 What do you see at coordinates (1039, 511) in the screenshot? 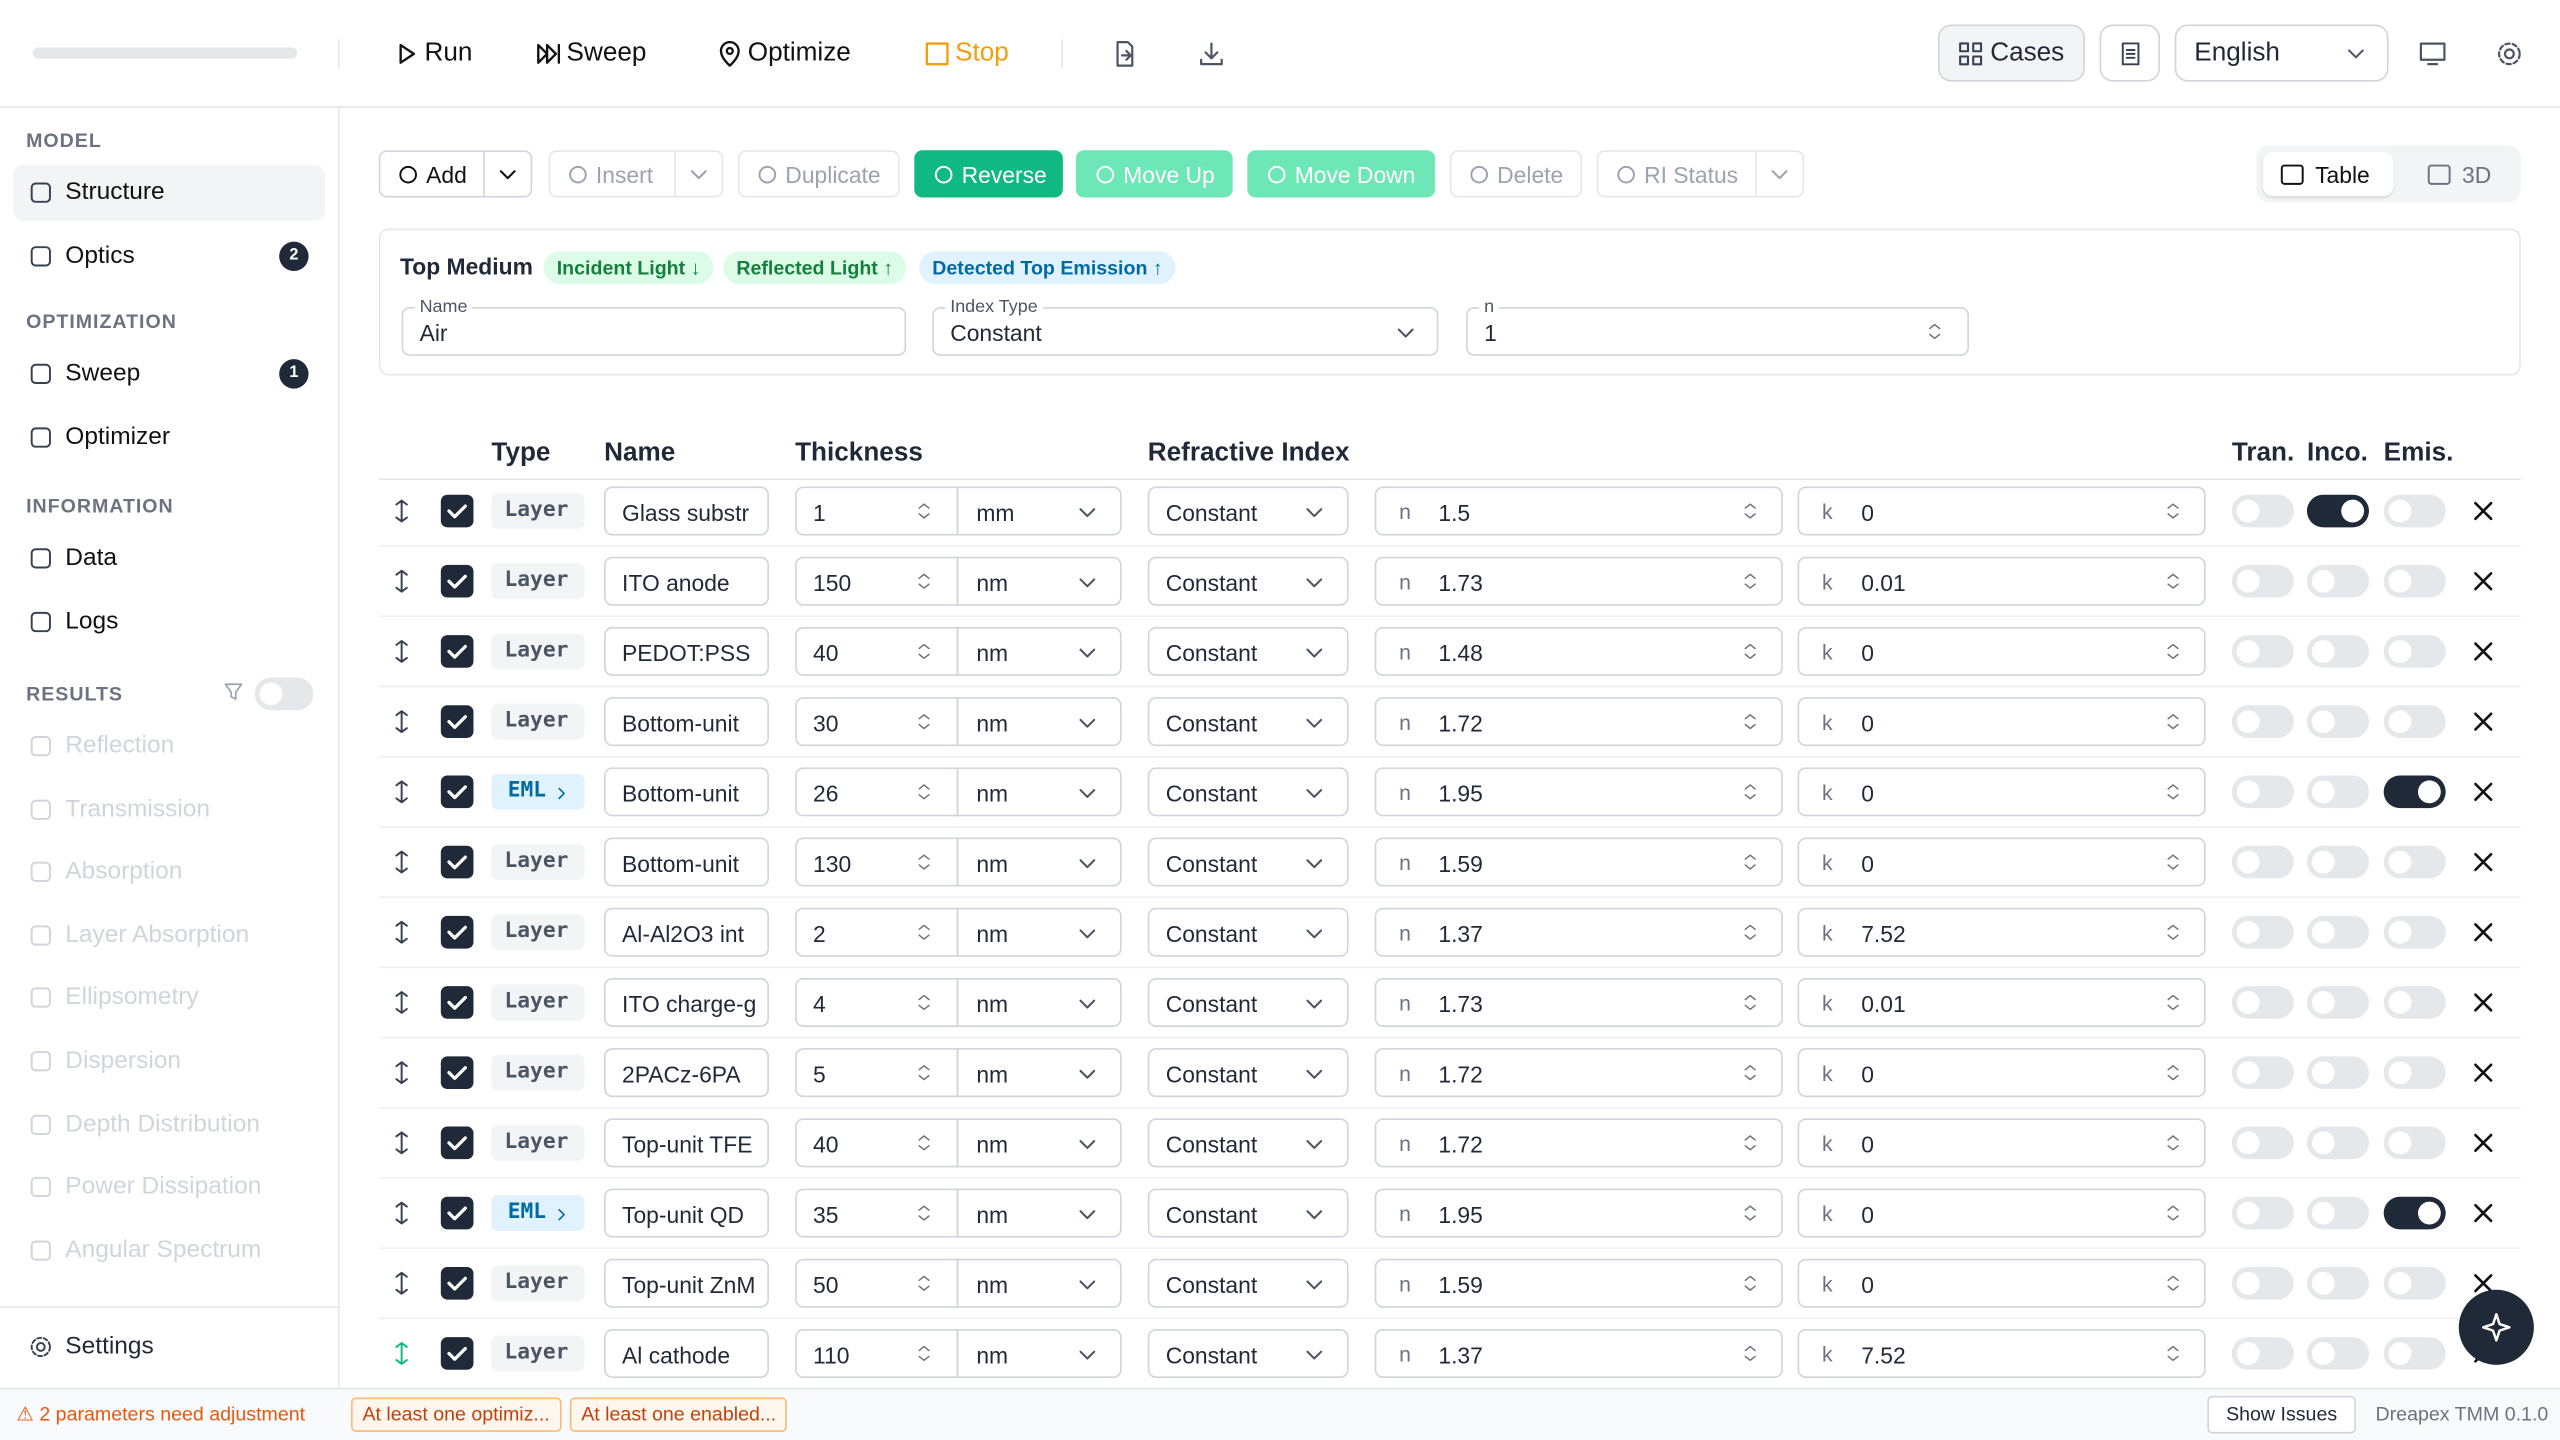
I see `unit-select: mm` at bounding box center [1039, 511].